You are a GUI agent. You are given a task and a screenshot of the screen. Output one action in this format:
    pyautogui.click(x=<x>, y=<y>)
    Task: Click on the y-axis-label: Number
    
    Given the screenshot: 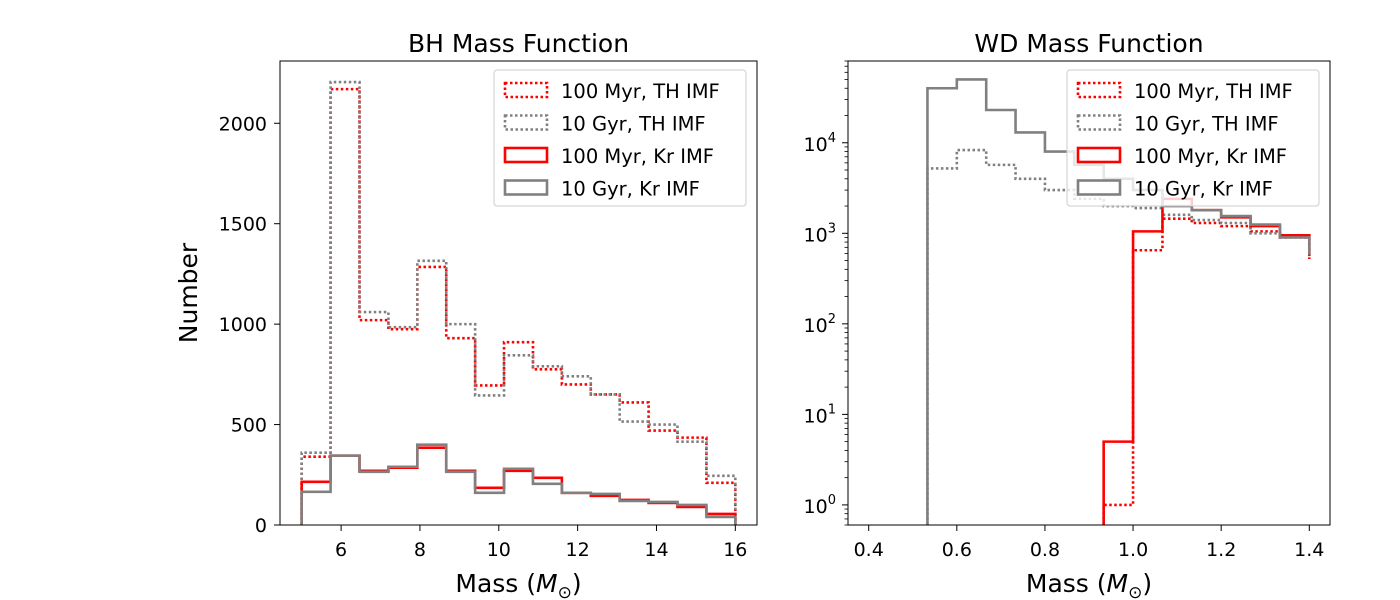 What is the action you would take?
    pyautogui.click(x=188, y=292)
    